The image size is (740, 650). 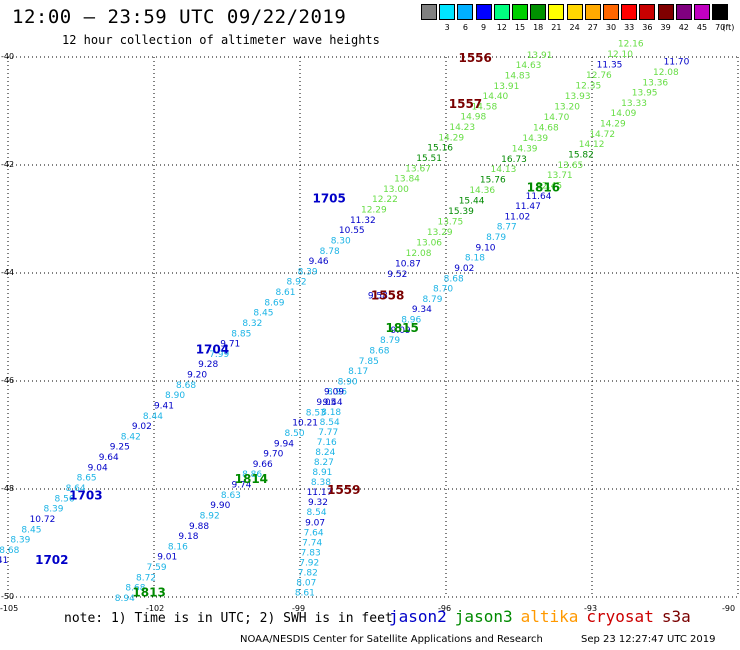 What do you see at coordinates (7, 56) in the screenshot?
I see `lat-tick-label: -40` at bounding box center [7, 56].